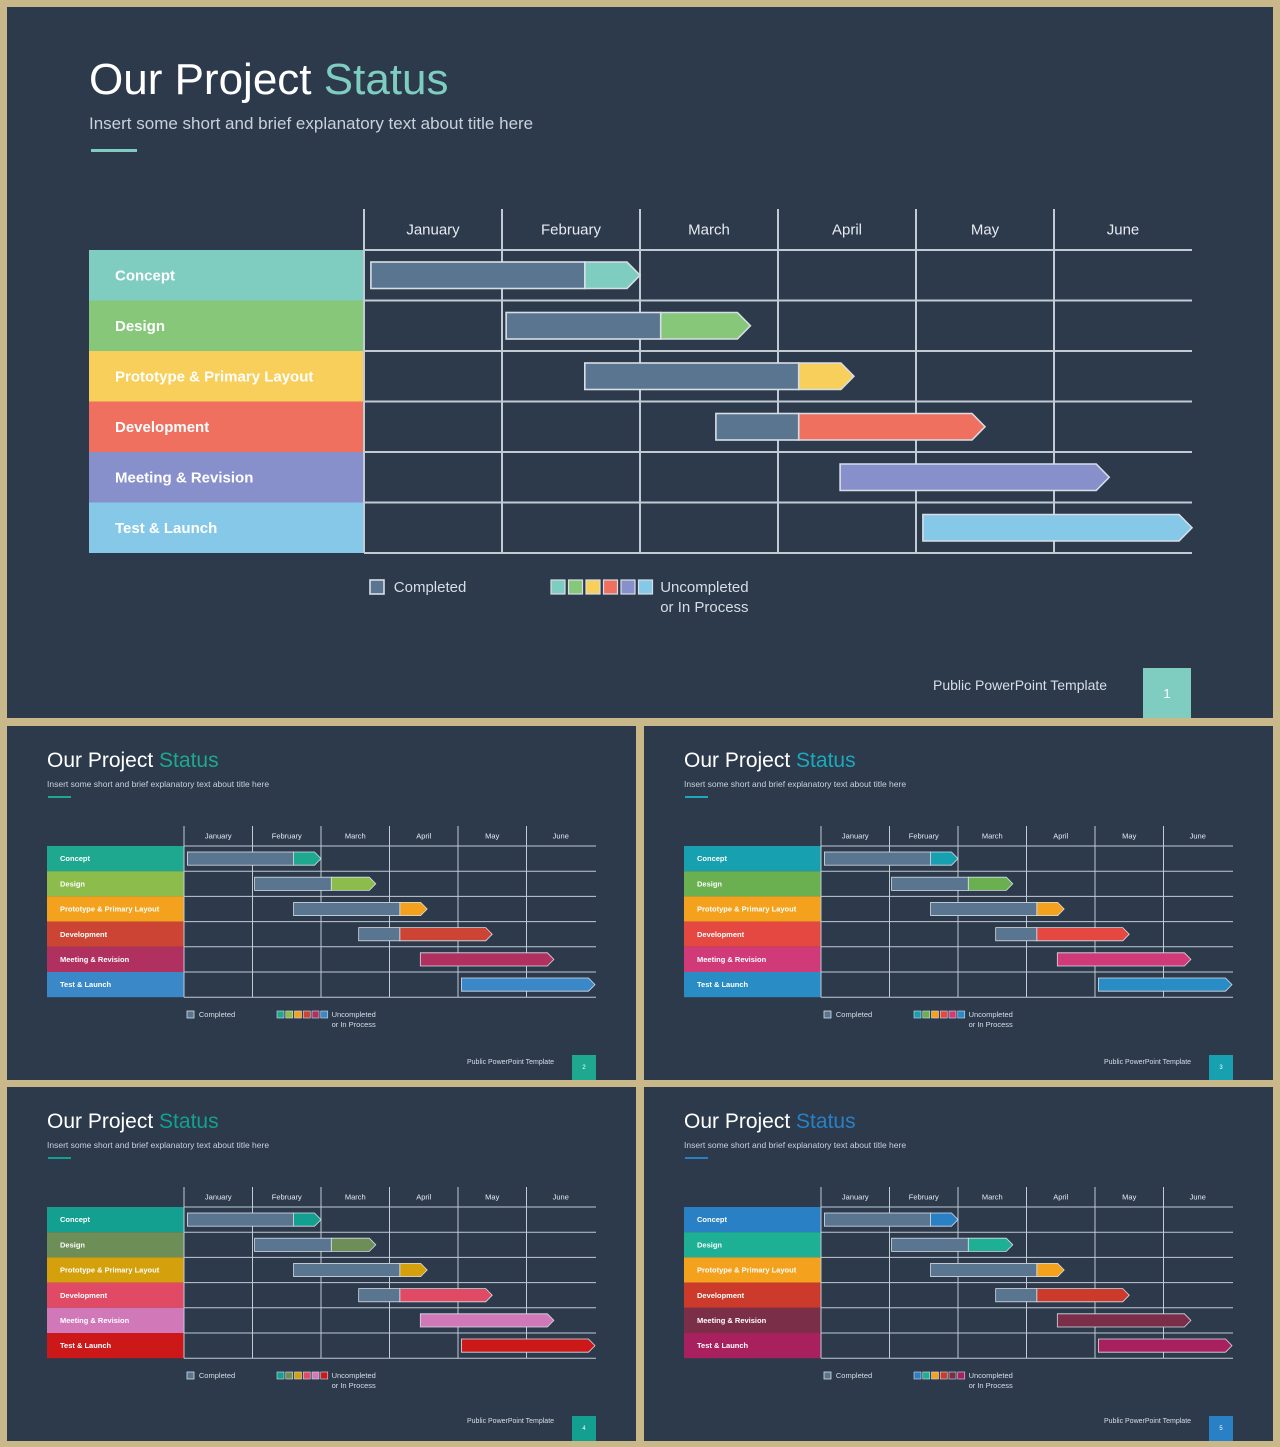 The image size is (1280, 1447). I want to click on legend-completed-swatch, so click(827, 1014).